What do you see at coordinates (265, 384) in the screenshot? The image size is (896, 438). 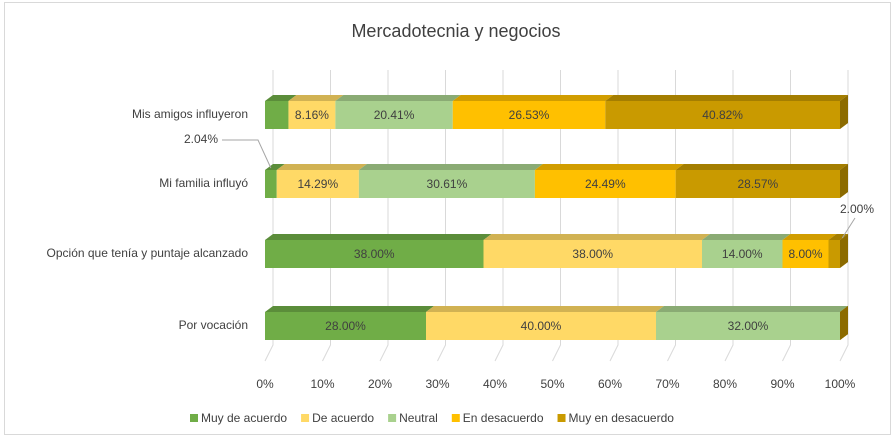 I see `x-tick-label: 0%` at bounding box center [265, 384].